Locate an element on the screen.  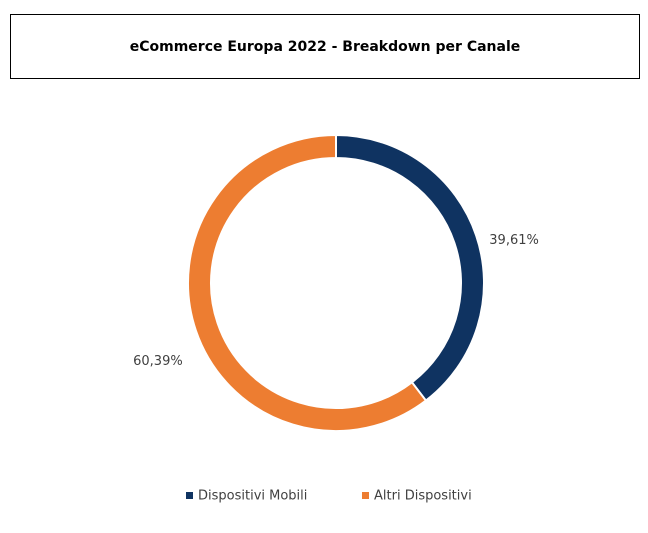
legend-label: Dispositivi Mobili is located at coordinates (252, 496).